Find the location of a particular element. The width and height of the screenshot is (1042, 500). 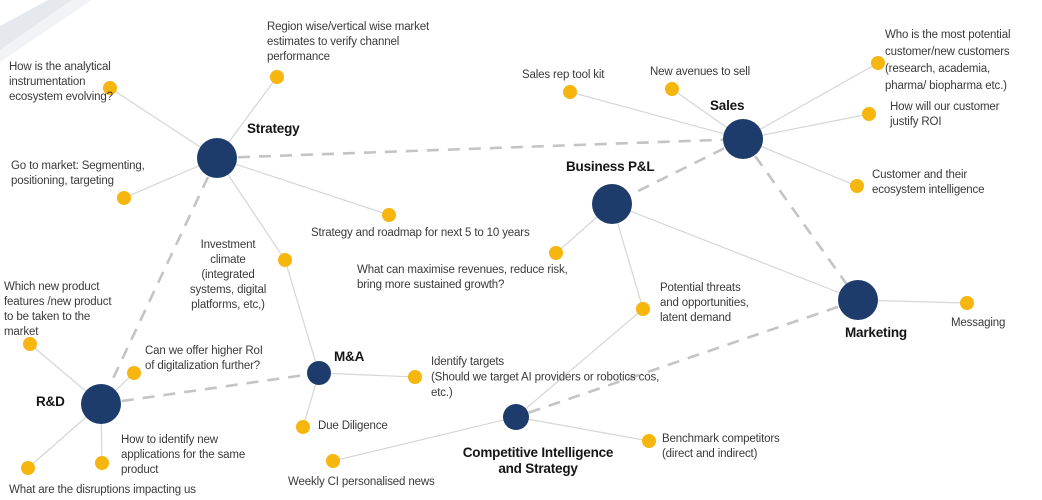

spoke-ci-s16 is located at coordinates (424, 439).